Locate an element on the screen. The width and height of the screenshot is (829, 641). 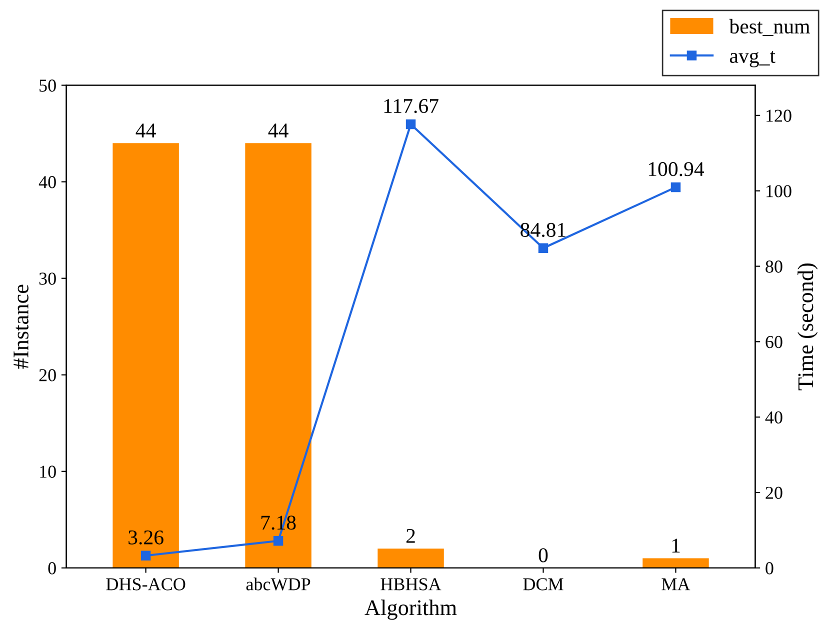
y-tick-label: 10 is located at coordinates (48, 472).